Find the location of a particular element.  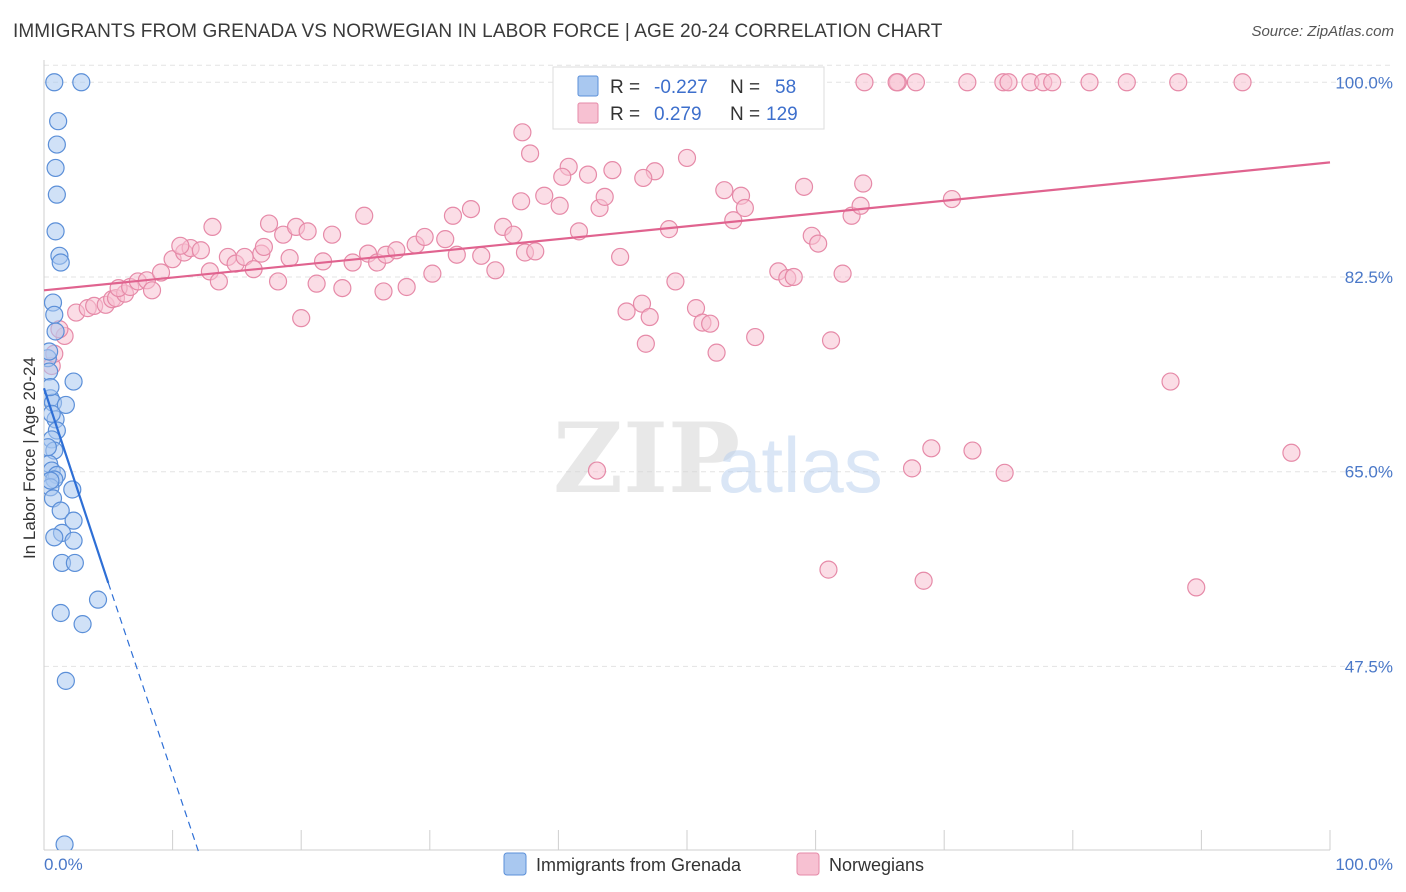

trend-line-norwegians is located at coordinates (687, 226).